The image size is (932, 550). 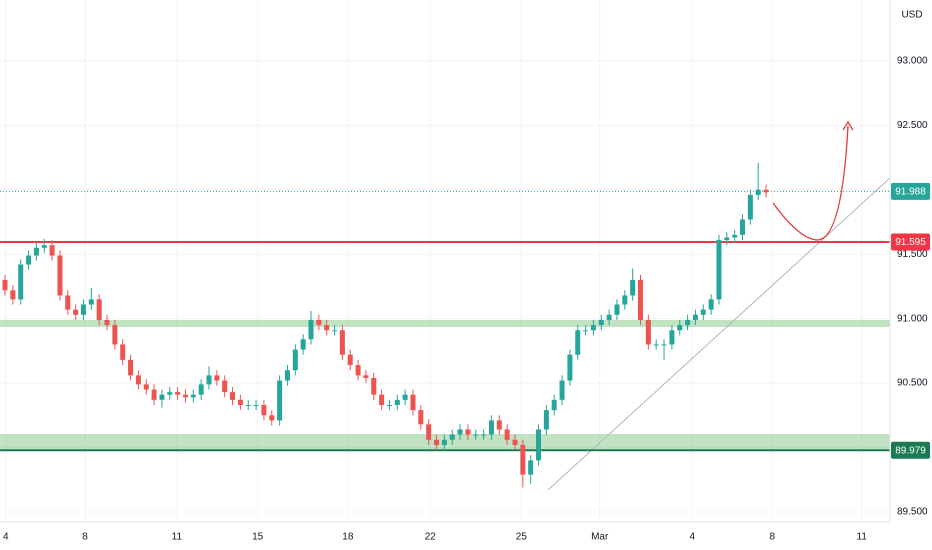 What do you see at coordinates (810, 183) in the screenshot?
I see `forecast-arrow` at bounding box center [810, 183].